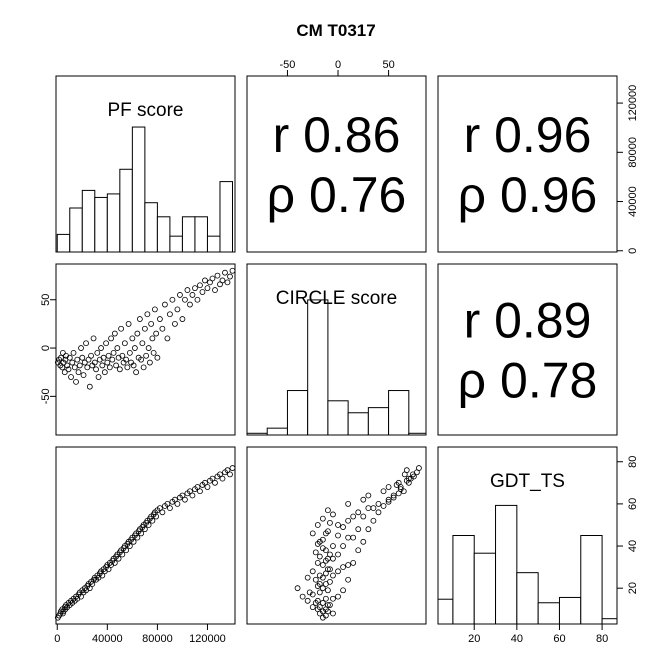 The width and height of the screenshot is (672, 672). I want to click on tick-label: 0, so click(338, 65).